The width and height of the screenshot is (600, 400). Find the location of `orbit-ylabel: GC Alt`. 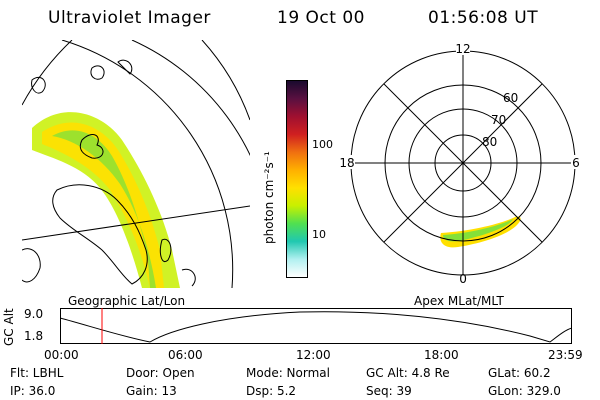

orbit-ylabel: GC Alt is located at coordinates (9, 327).